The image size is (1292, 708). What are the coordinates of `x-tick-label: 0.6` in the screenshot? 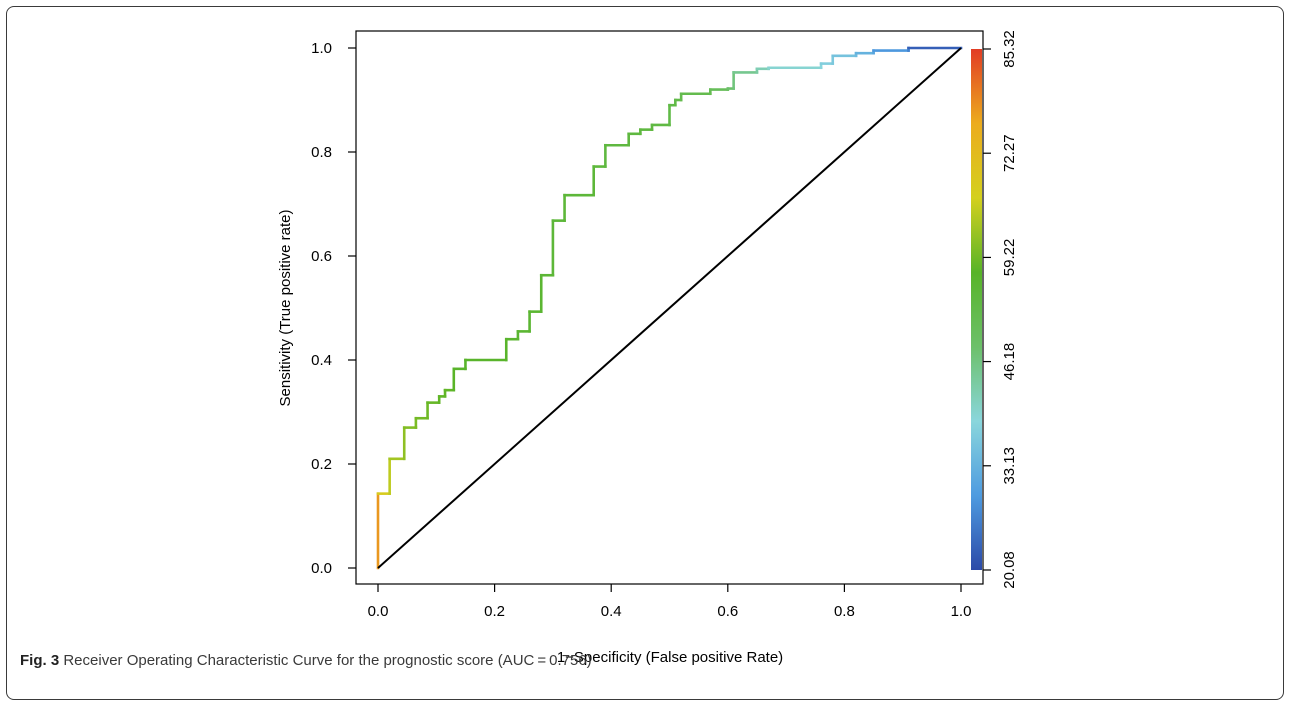 It's located at (727, 611).